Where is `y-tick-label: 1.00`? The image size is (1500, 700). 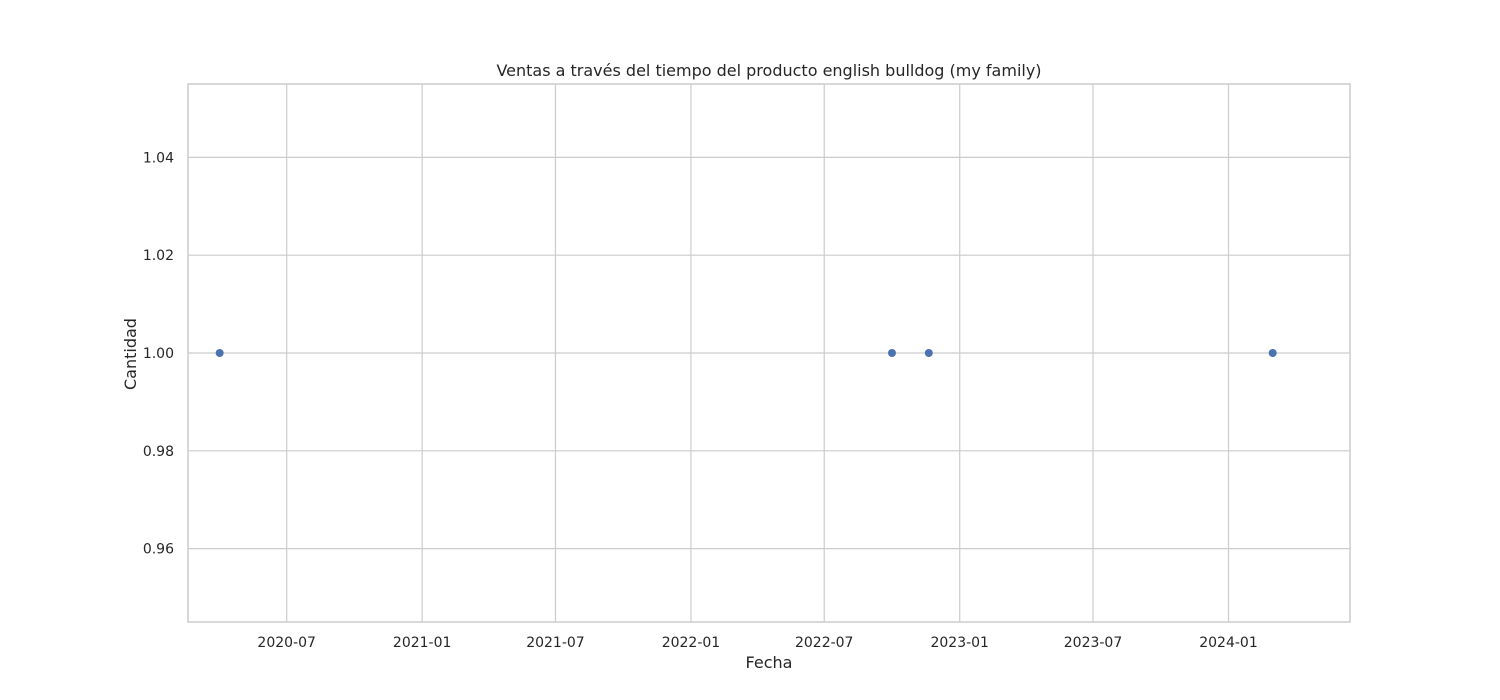
y-tick-label: 1.00 is located at coordinates (158, 354).